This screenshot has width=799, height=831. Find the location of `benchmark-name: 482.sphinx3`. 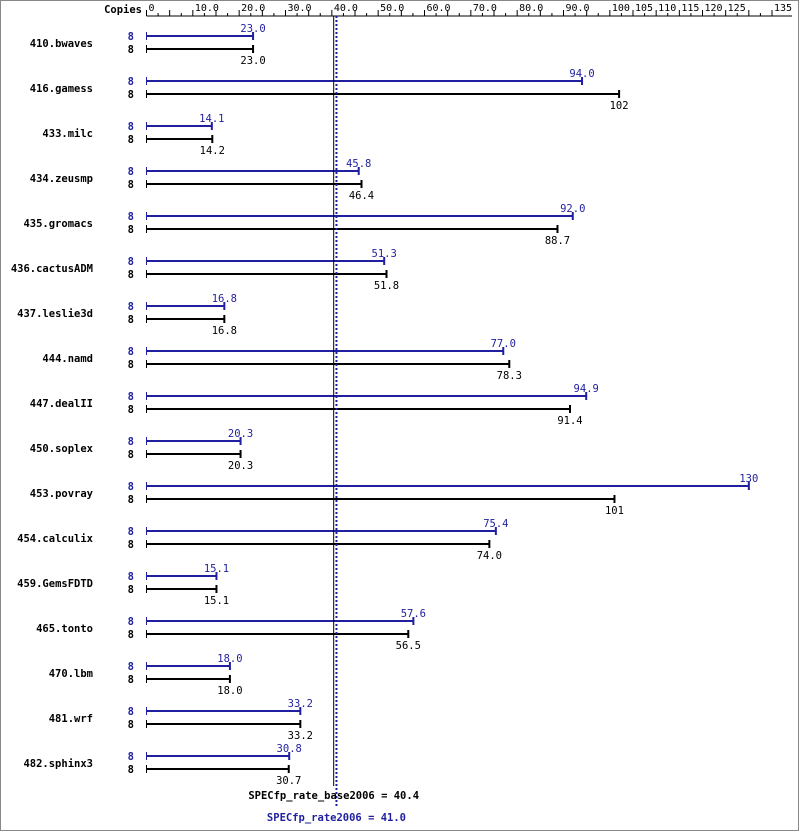

benchmark-name: 482.sphinx3 is located at coordinates (58, 764).